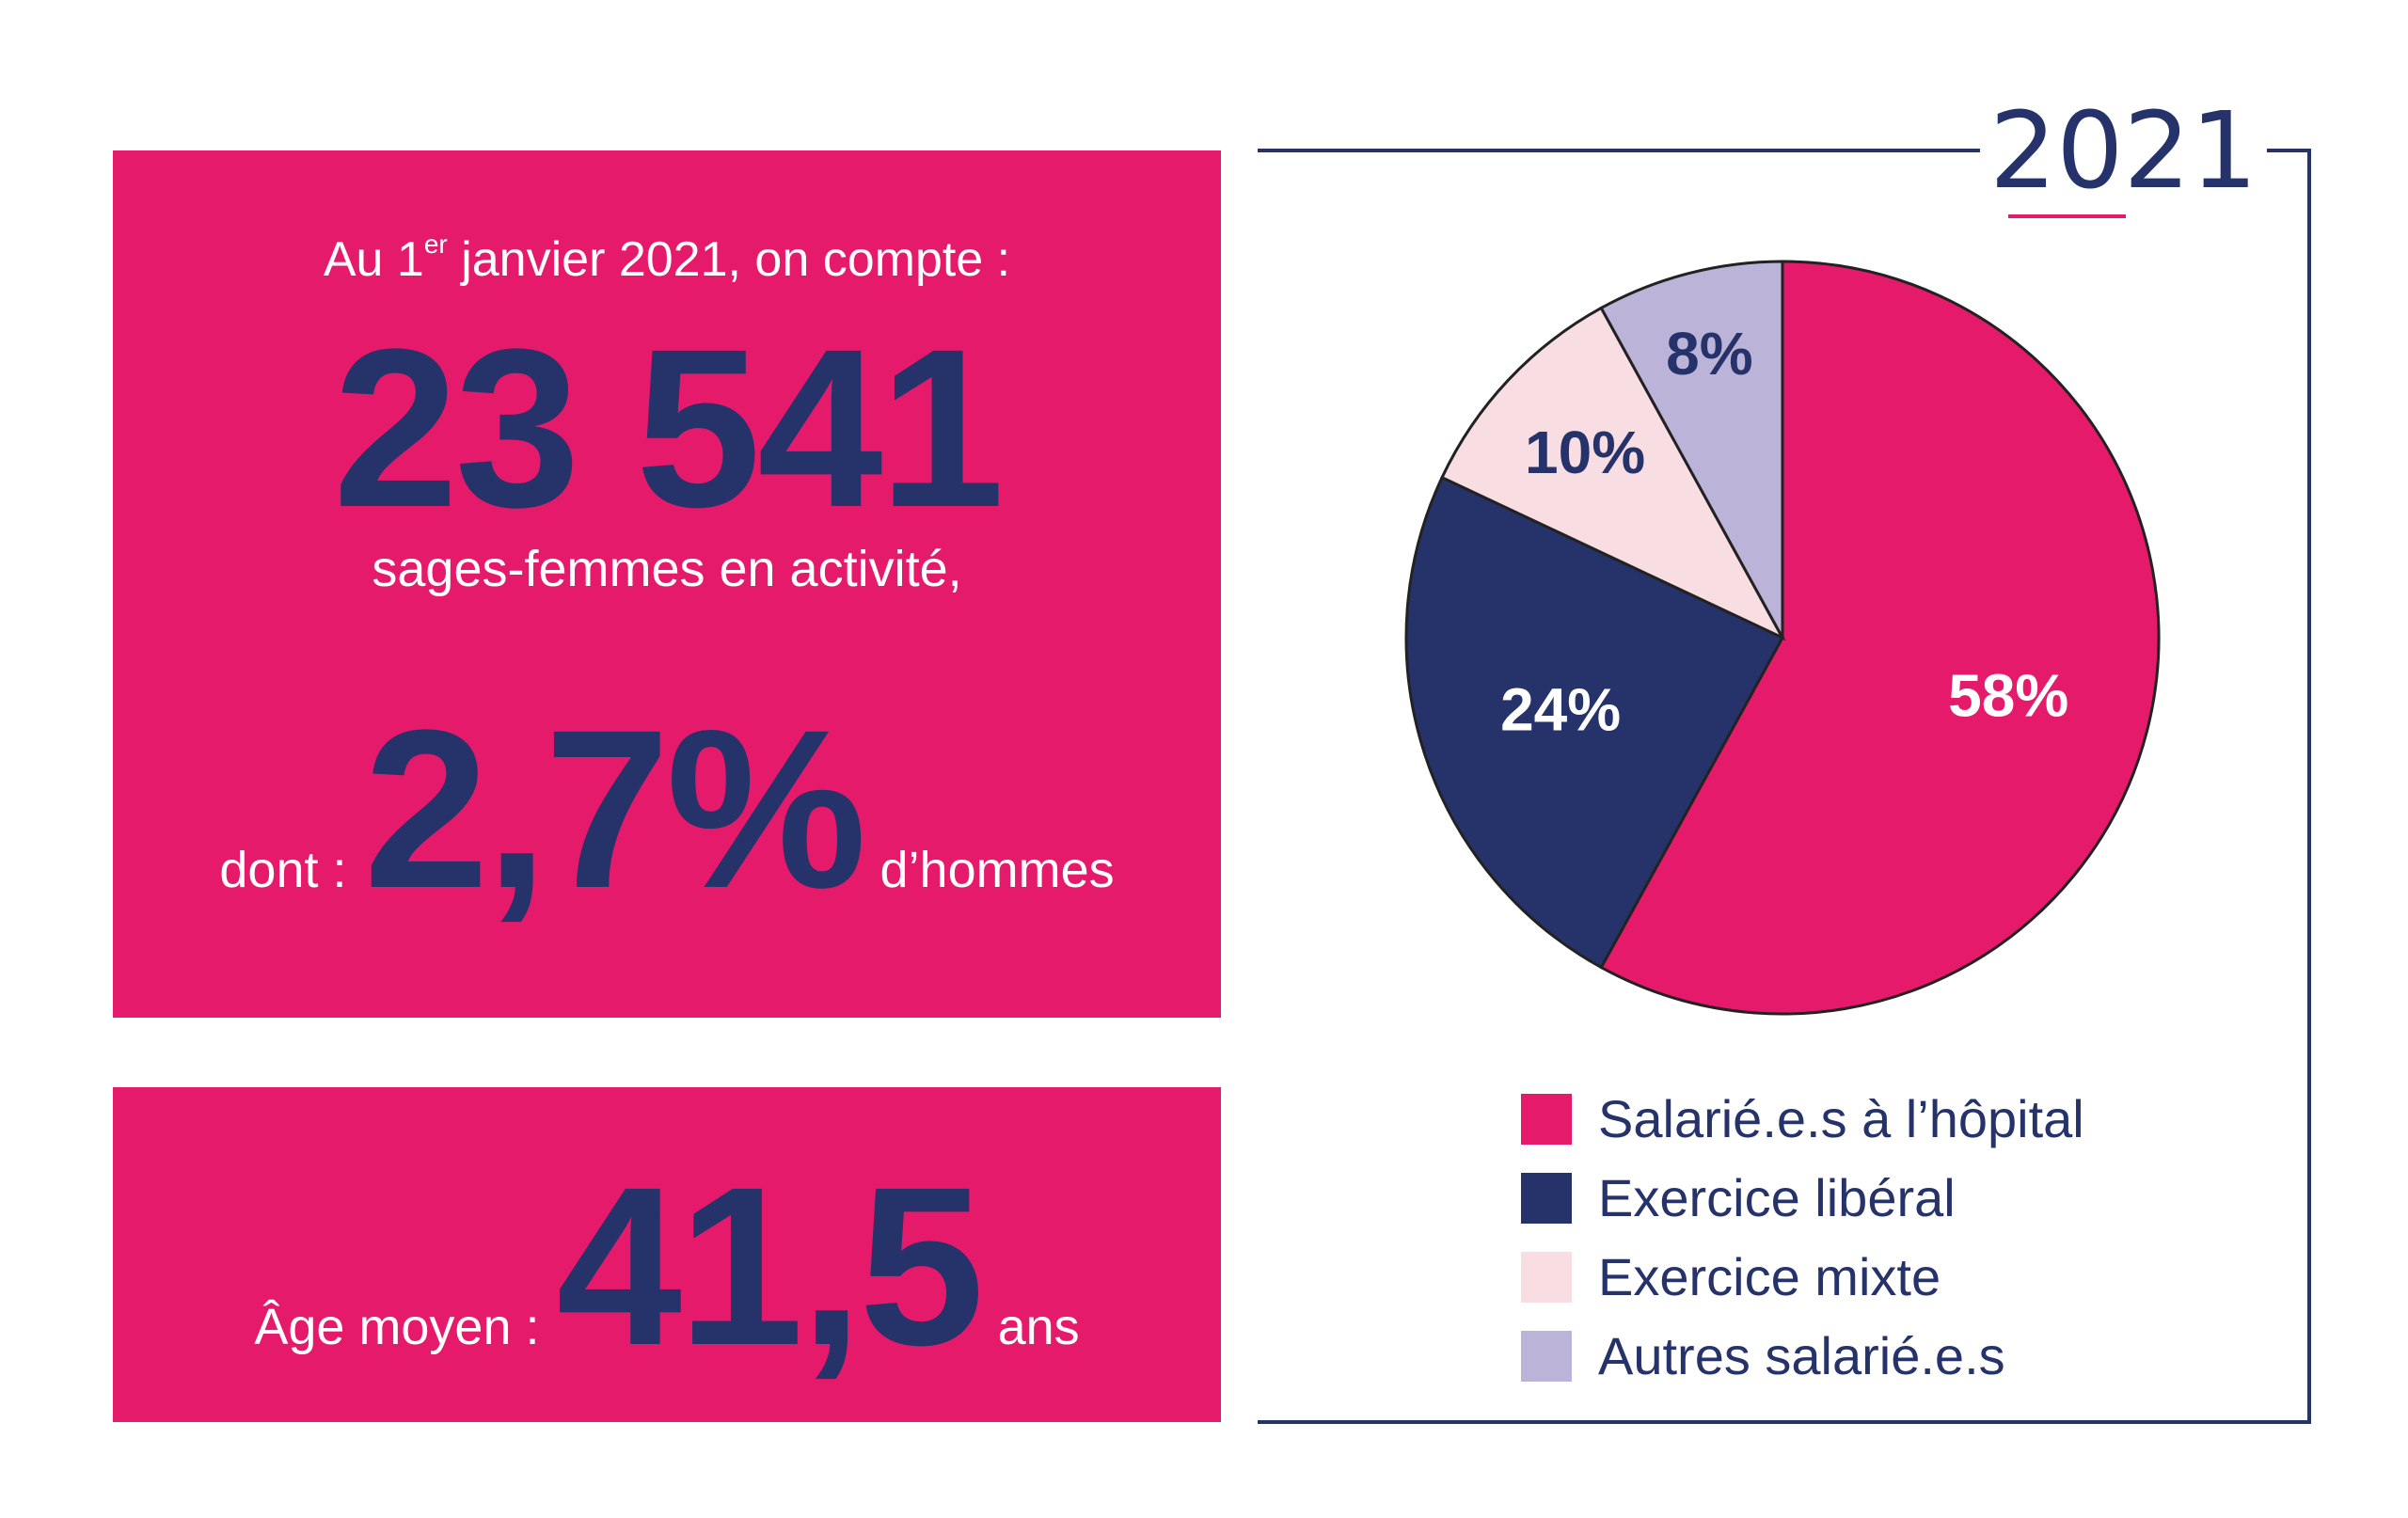 This screenshot has height=1518, width=2408. I want to click on age-card: Âge moyen : 41,5 ans, so click(667, 1255).